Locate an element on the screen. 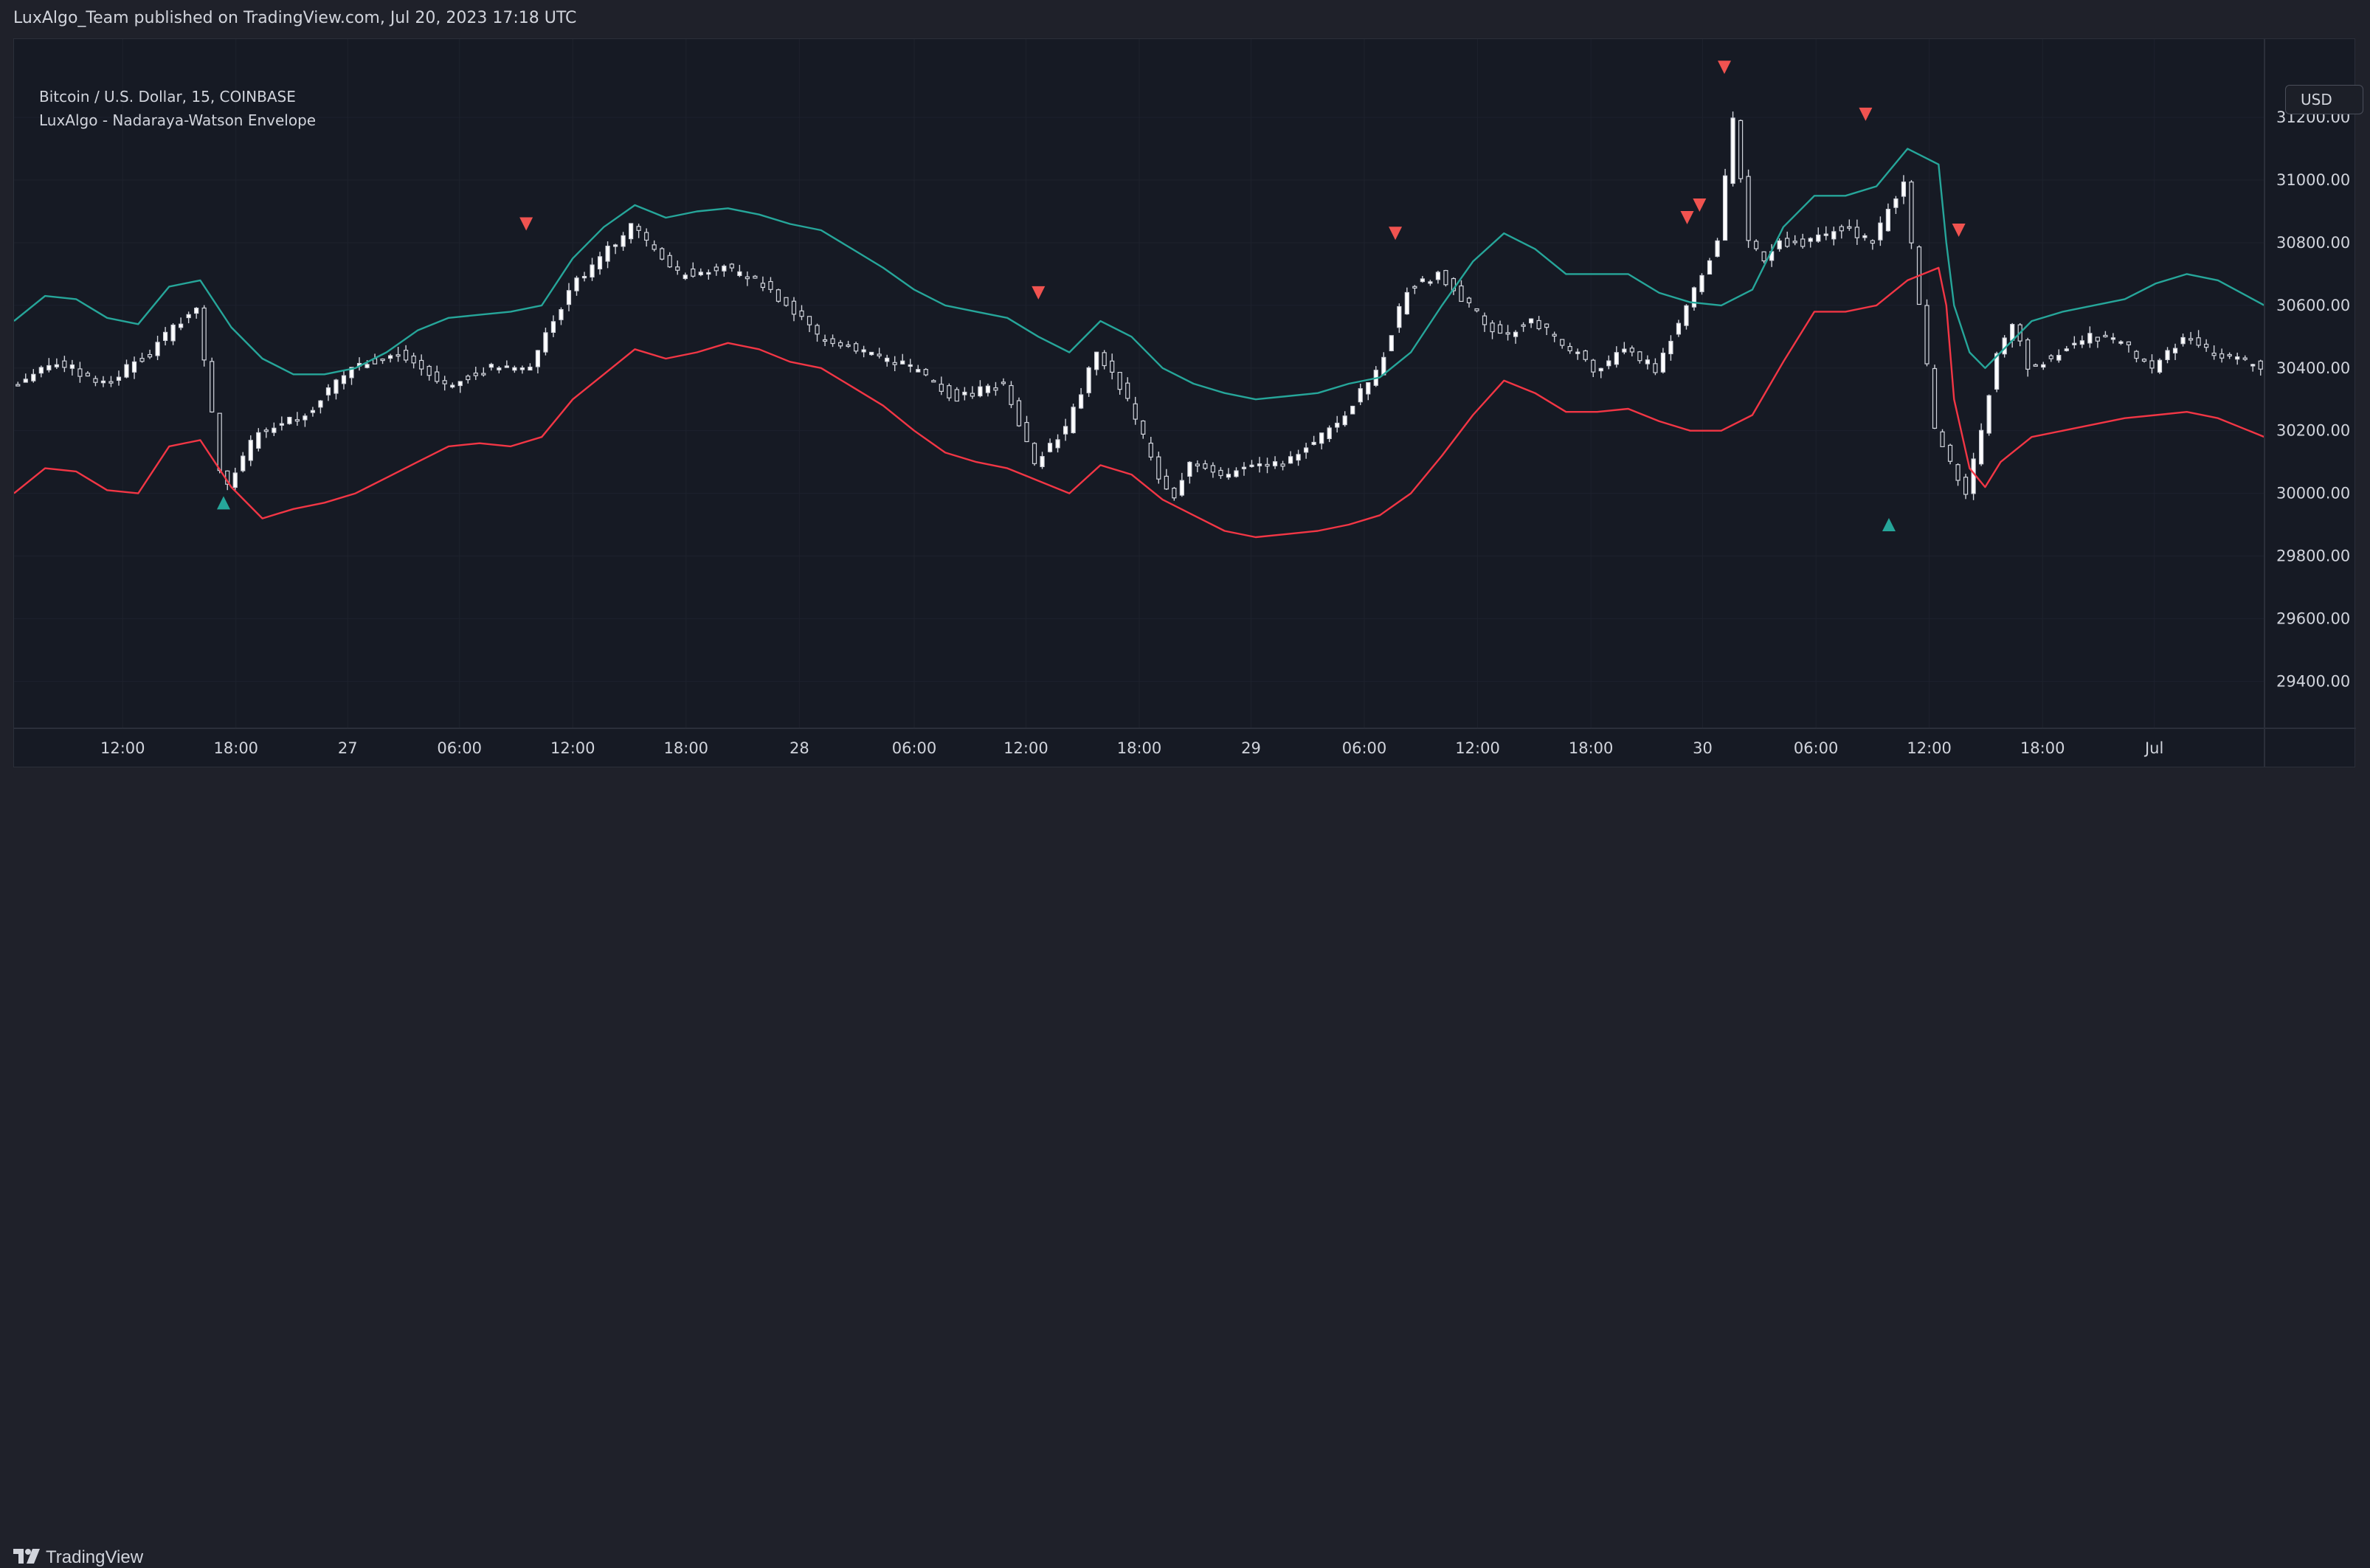 Image resolution: width=2370 pixels, height=1568 pixels. y-tick-label: 30400.00 is located at coordinates (2313, 368).